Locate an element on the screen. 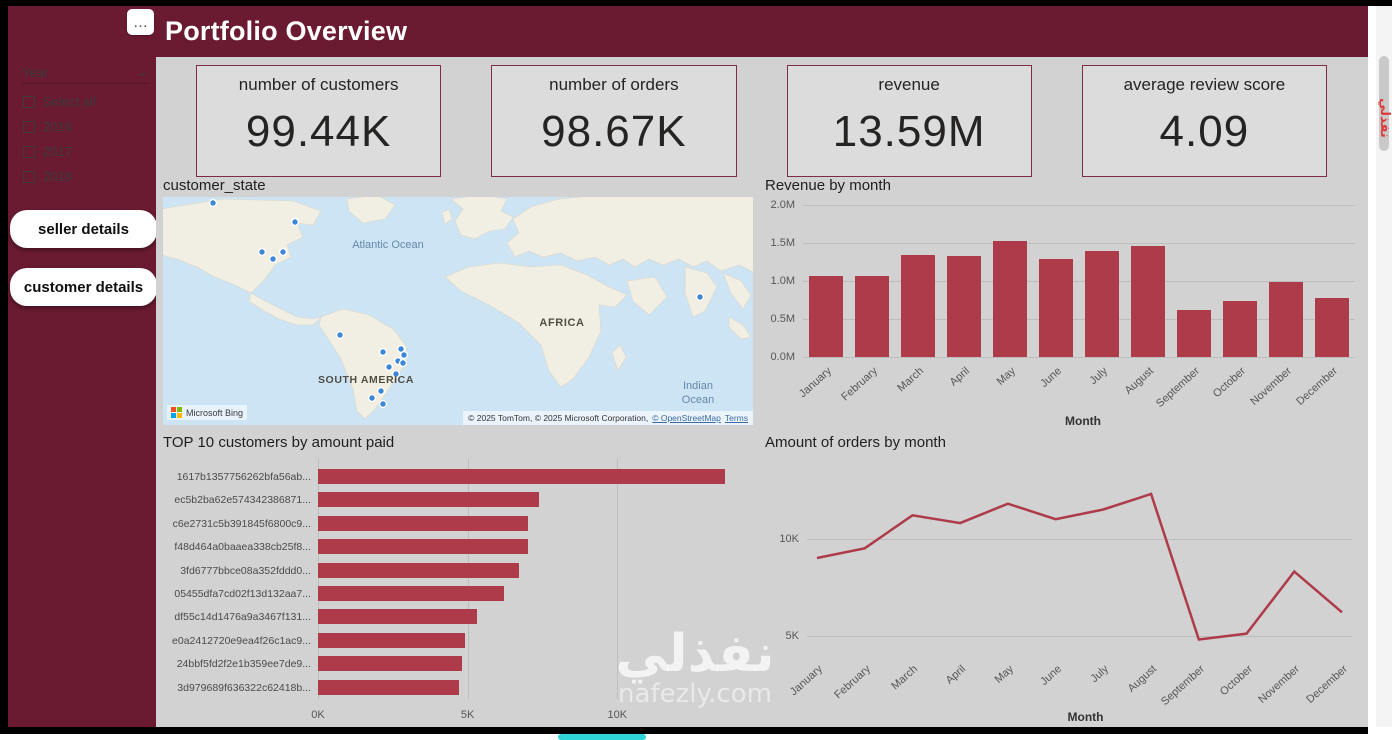 The width and height of the screenshot is (1392, 740). landmass-uk is located at coordinates (447, 216).